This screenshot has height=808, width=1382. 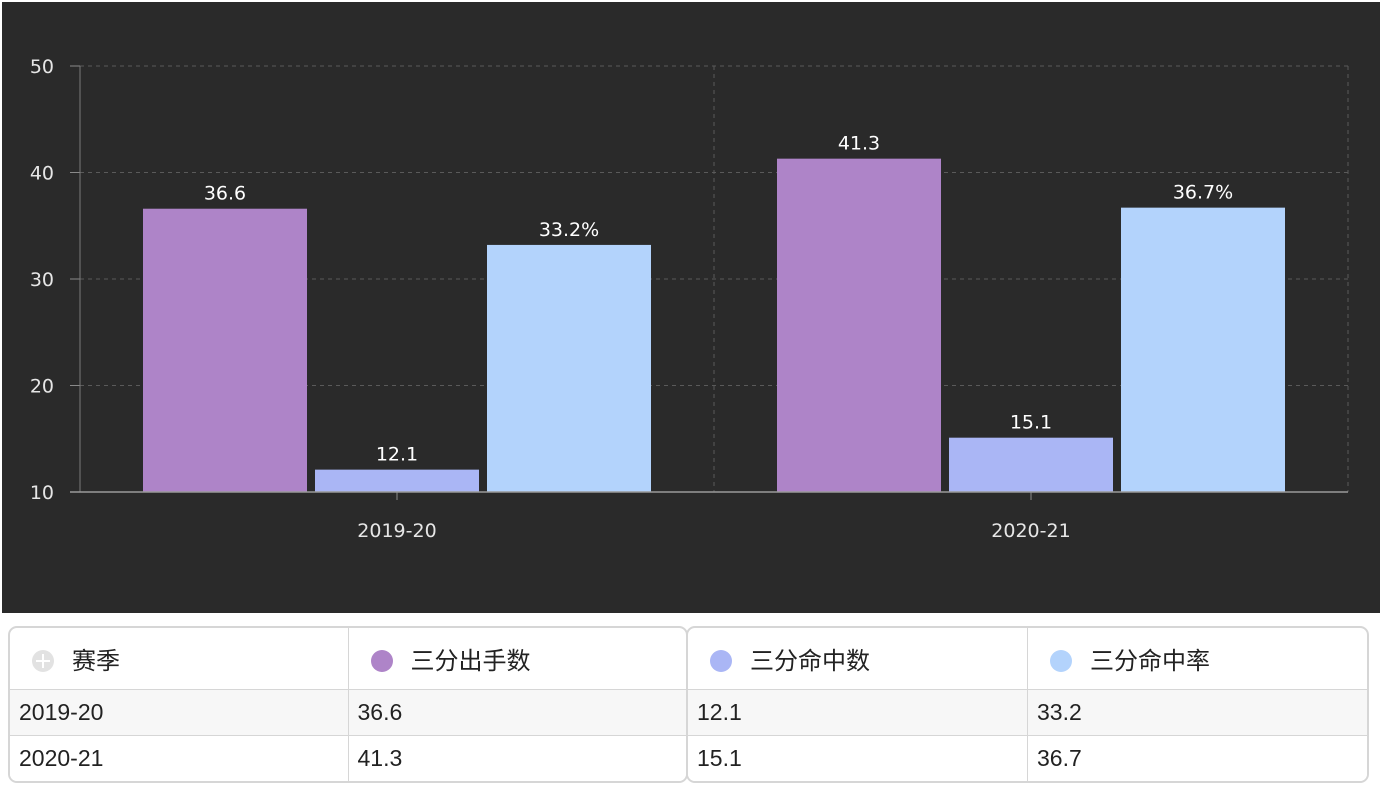 What do you see at coordinates (397, 455) in the screenshot?
I see `data-label: 12.1` at bounding box center [397, 455].